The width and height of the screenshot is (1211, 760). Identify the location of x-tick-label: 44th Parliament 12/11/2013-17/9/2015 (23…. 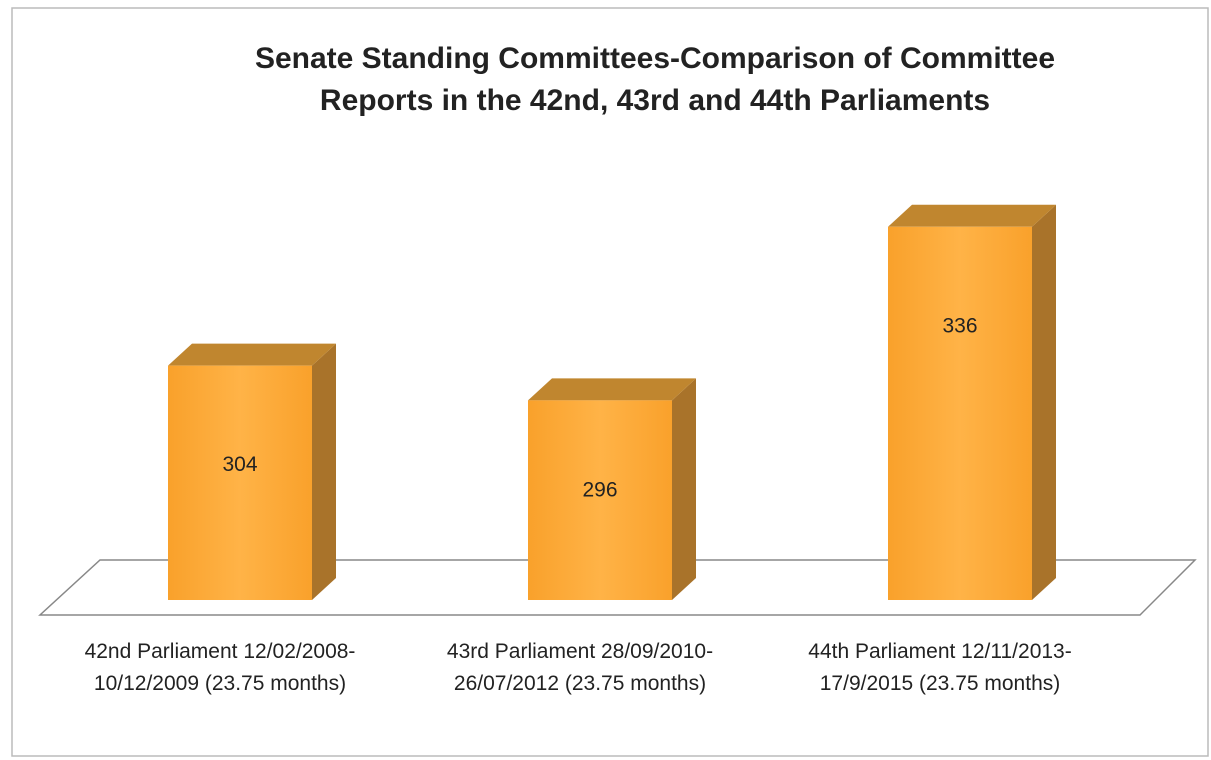
(940, 667).